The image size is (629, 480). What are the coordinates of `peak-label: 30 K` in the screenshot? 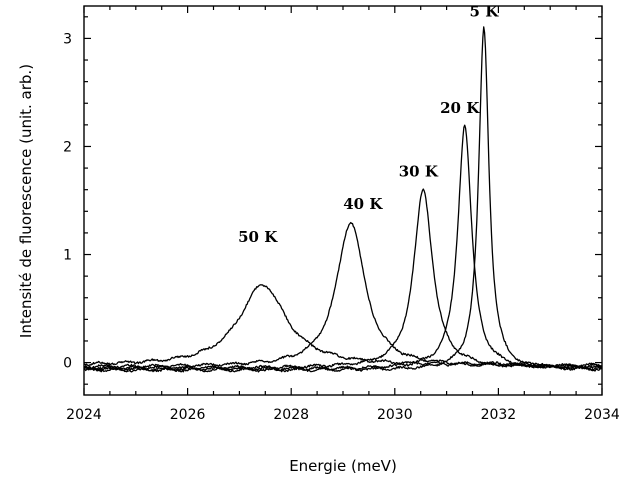 It's located at (419, 172).